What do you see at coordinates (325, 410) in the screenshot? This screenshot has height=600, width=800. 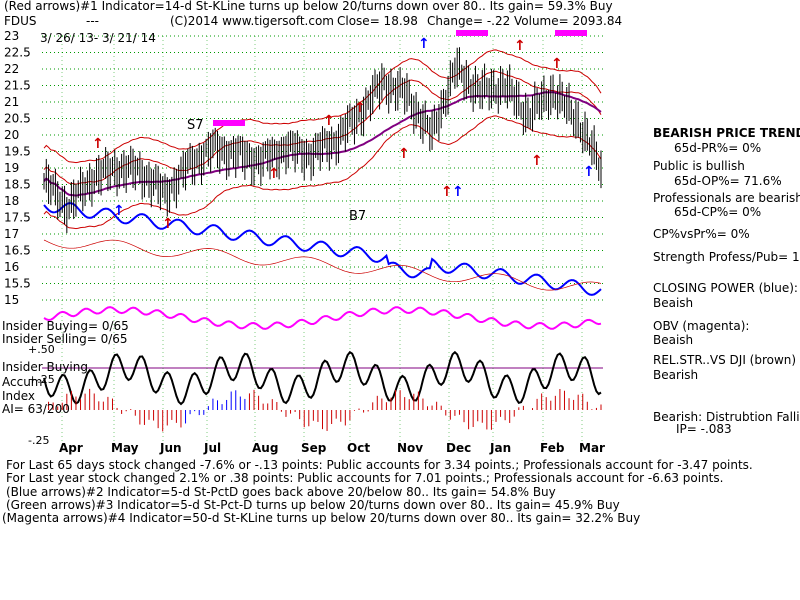 I see `lower-indicators` at bounding box center [325, 410].